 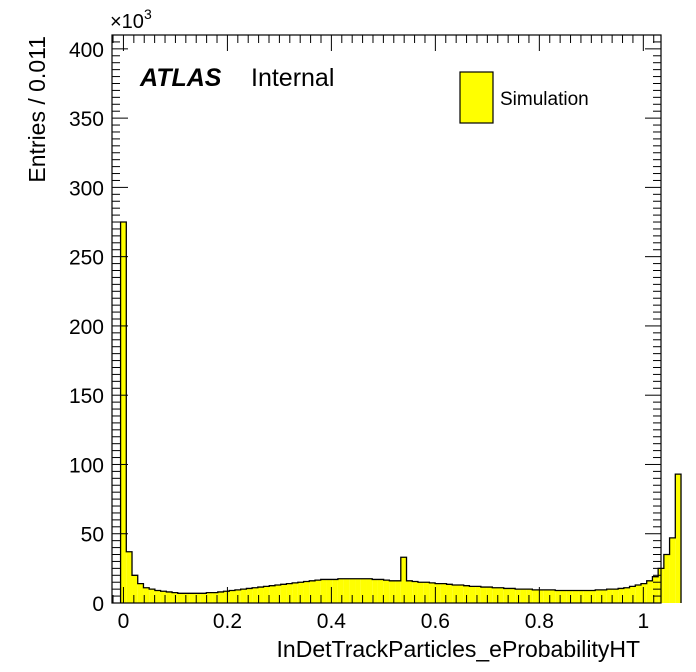 What do you see at coordinates (86, 119) in the screenshot?
I see `y-tick-label: 350` at bounding box center [86, 119].